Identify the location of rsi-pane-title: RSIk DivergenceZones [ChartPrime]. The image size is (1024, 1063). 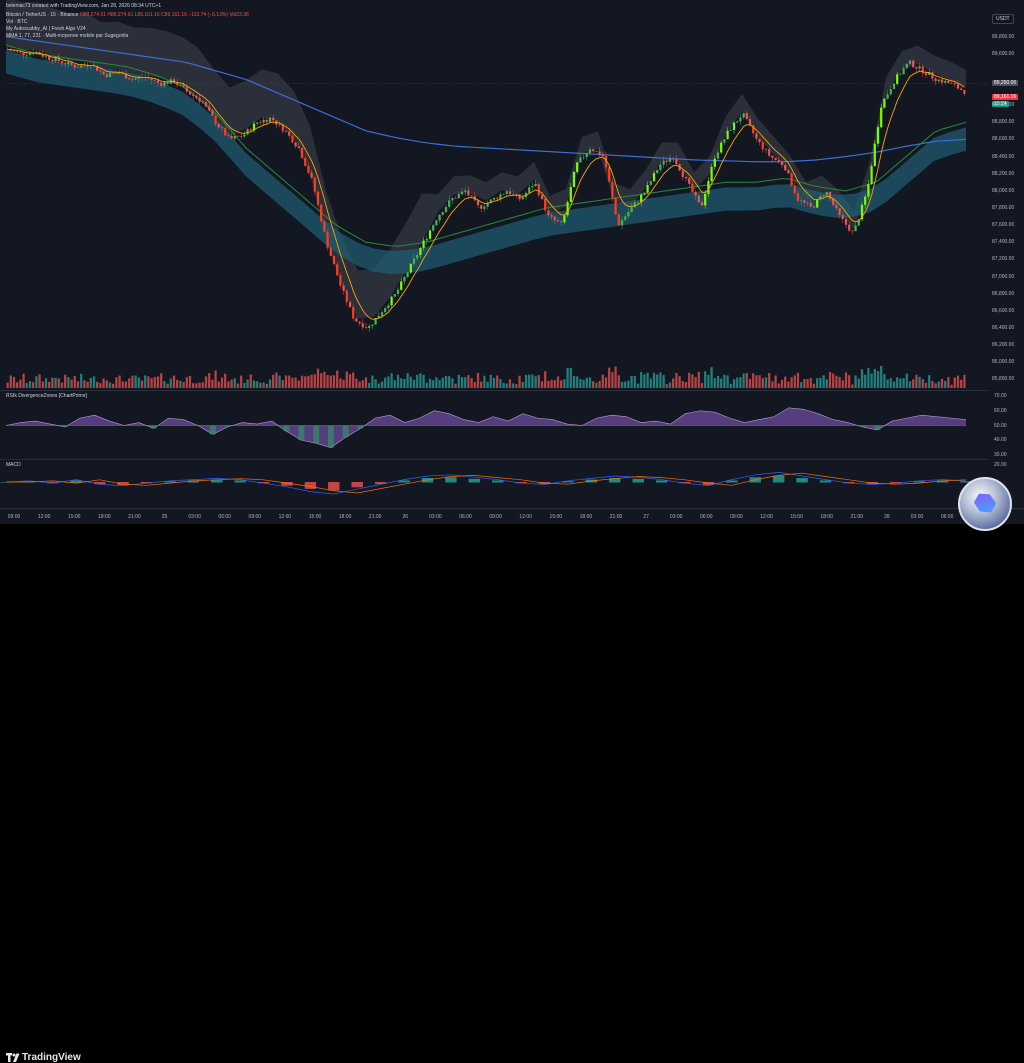
(46, 396).